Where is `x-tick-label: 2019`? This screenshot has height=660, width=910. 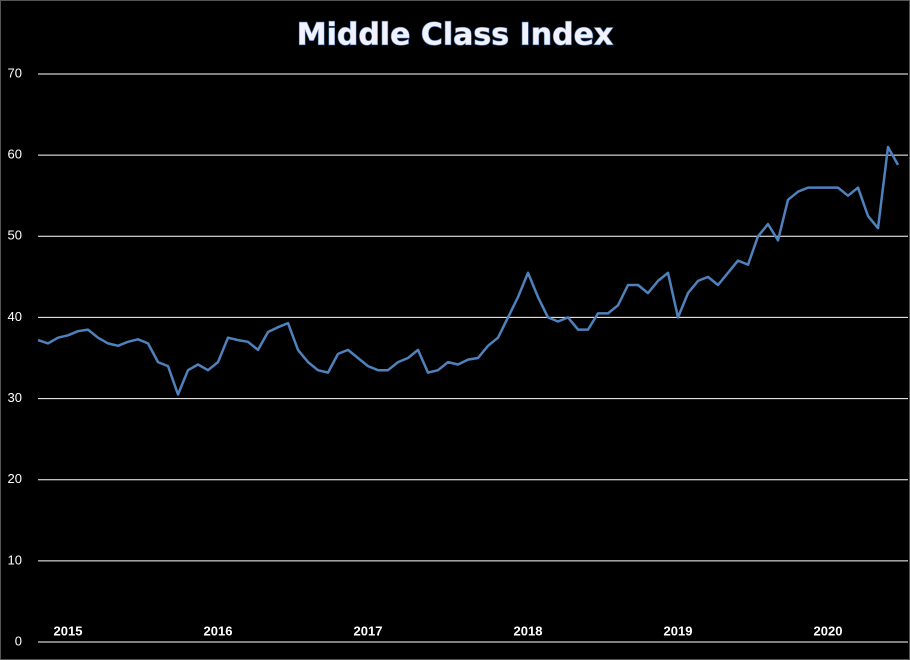 x-tick-label: 2019 is located at coordinates (678, 630).